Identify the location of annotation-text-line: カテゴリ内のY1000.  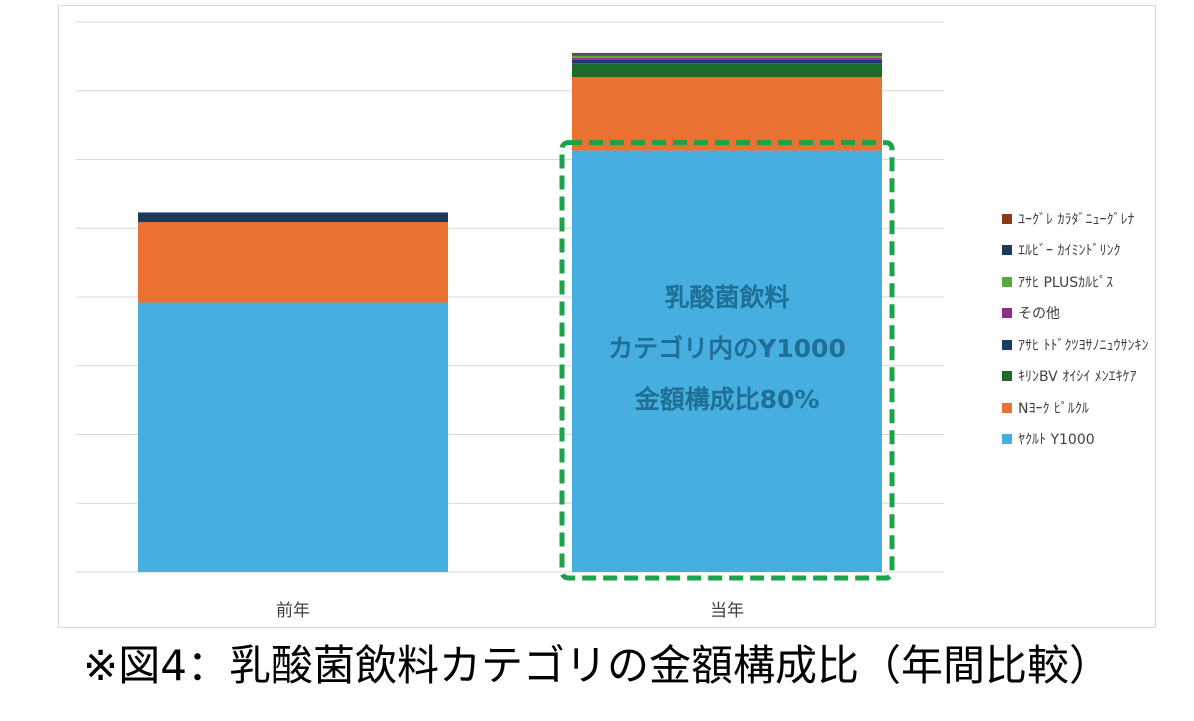
(727, 348).